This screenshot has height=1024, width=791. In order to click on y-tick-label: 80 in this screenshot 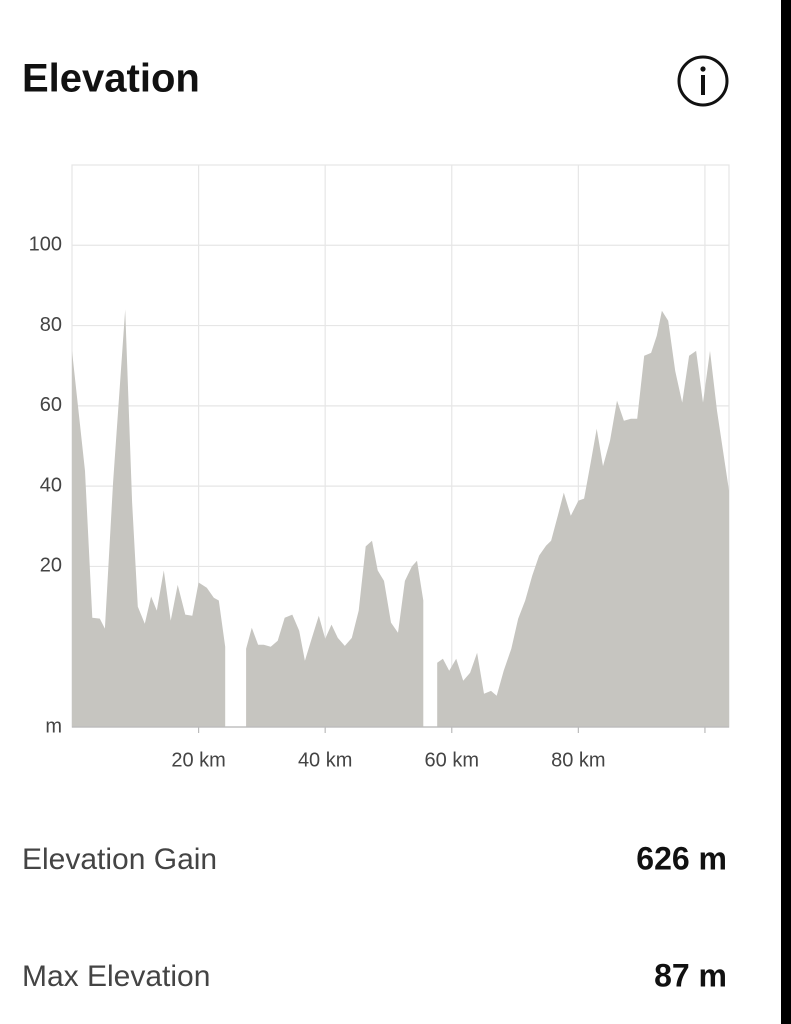, I will do `click(51, 325)`.